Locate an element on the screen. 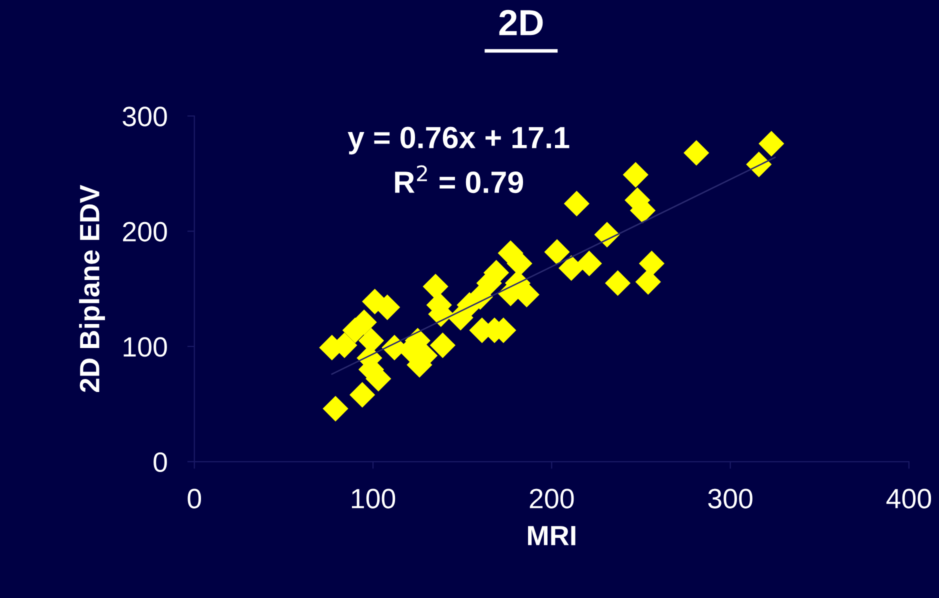 The height and width of the screenshot is (598, 939). annotation: R$^{2}$ = 0.79 is located at coordinates (459, 179).